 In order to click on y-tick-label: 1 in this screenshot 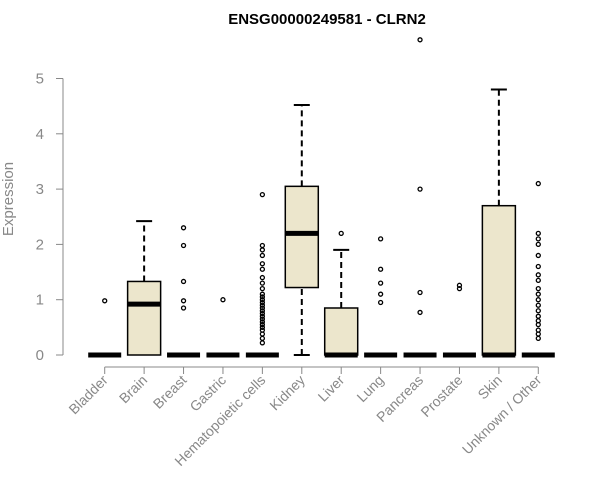, I will do `click(40, 300)`.